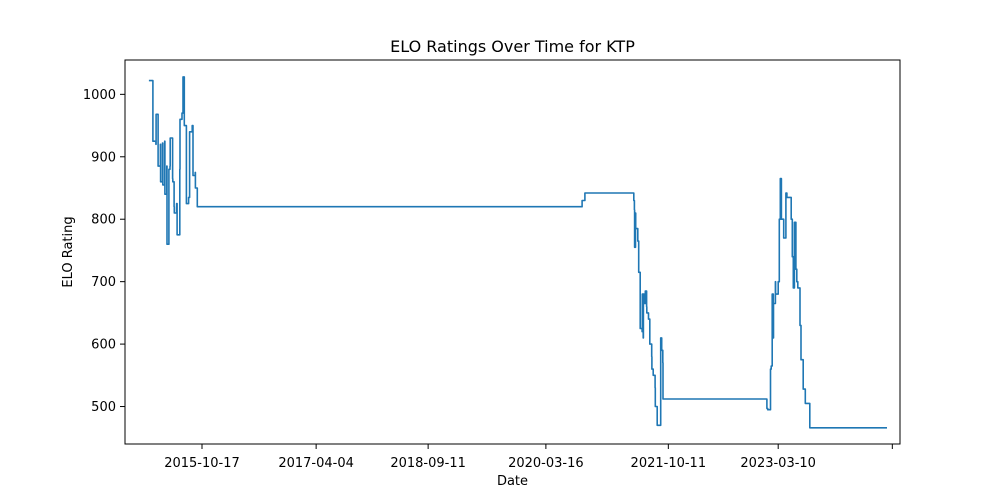 The width and height of the screenshot is (1000, 500). Describe the element at coordinates (99, 95) in the screenshot. I see `y-tick-label-5: 1000` at that location.